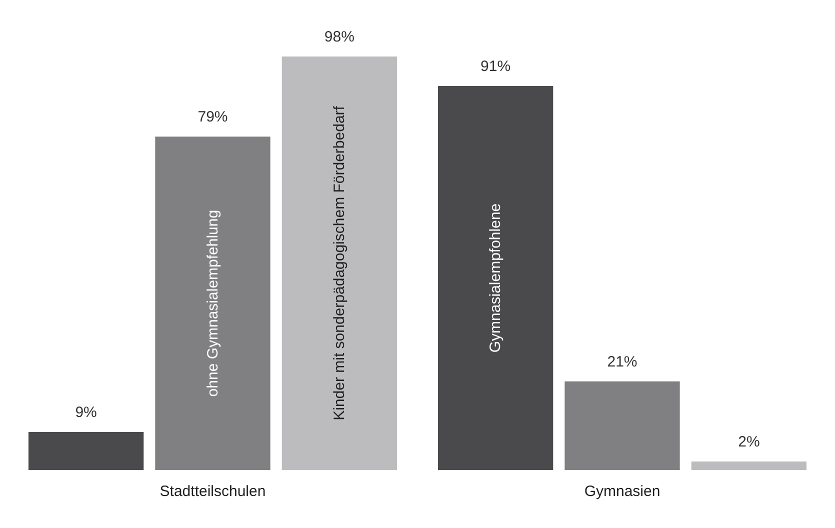 Image resolution: width=835 pixels, height=528 pixels. I want to click on series-label: ohne Gymnasialempfehlung, so click(213, 303).